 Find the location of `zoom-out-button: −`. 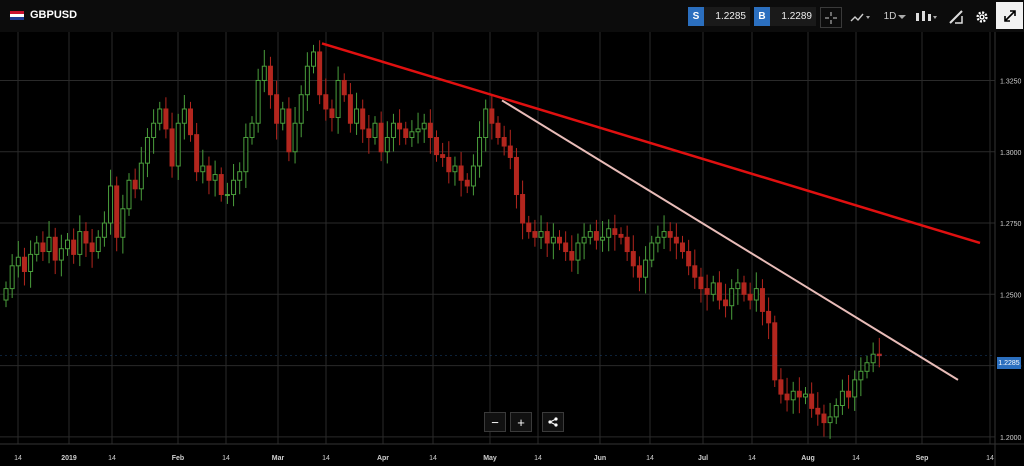

zoom-out-button: − is located at coordinates (495, 422).